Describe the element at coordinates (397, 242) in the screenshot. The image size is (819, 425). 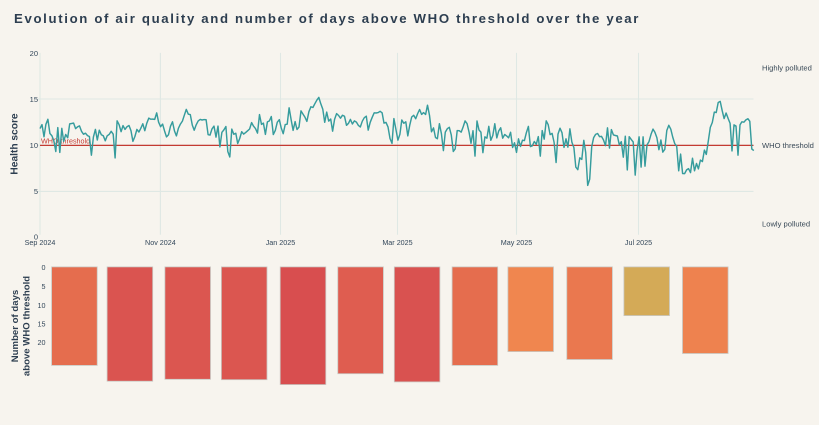
I see `svg-text: Mar 2025` at that location.